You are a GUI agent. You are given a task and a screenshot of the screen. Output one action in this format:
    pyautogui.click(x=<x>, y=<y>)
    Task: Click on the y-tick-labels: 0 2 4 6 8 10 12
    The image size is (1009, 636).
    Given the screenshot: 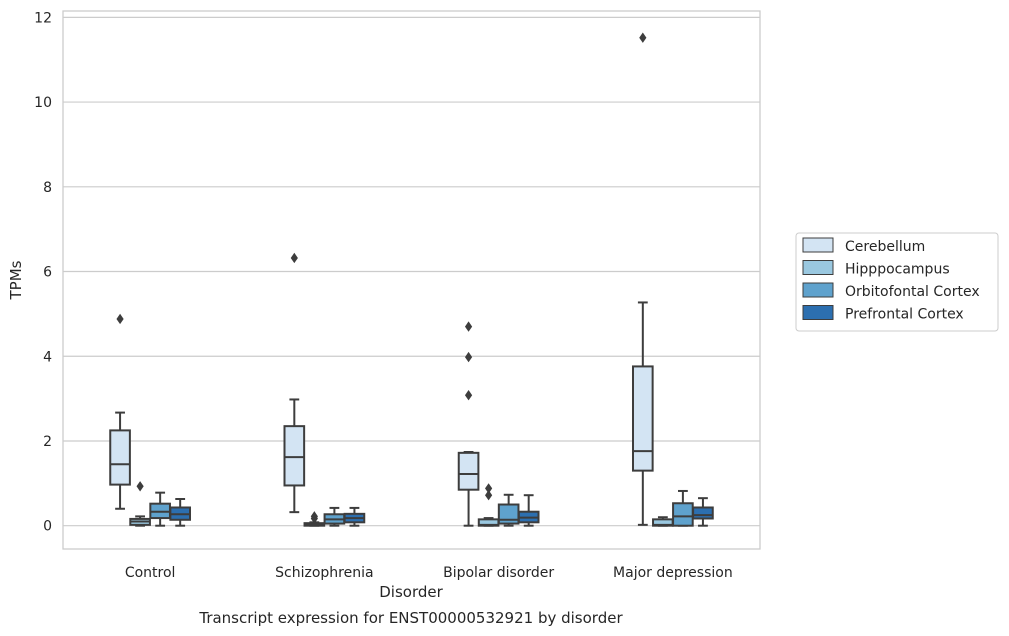 What is the action you would take?
    pyautogui.click(x=43, y=272)
    